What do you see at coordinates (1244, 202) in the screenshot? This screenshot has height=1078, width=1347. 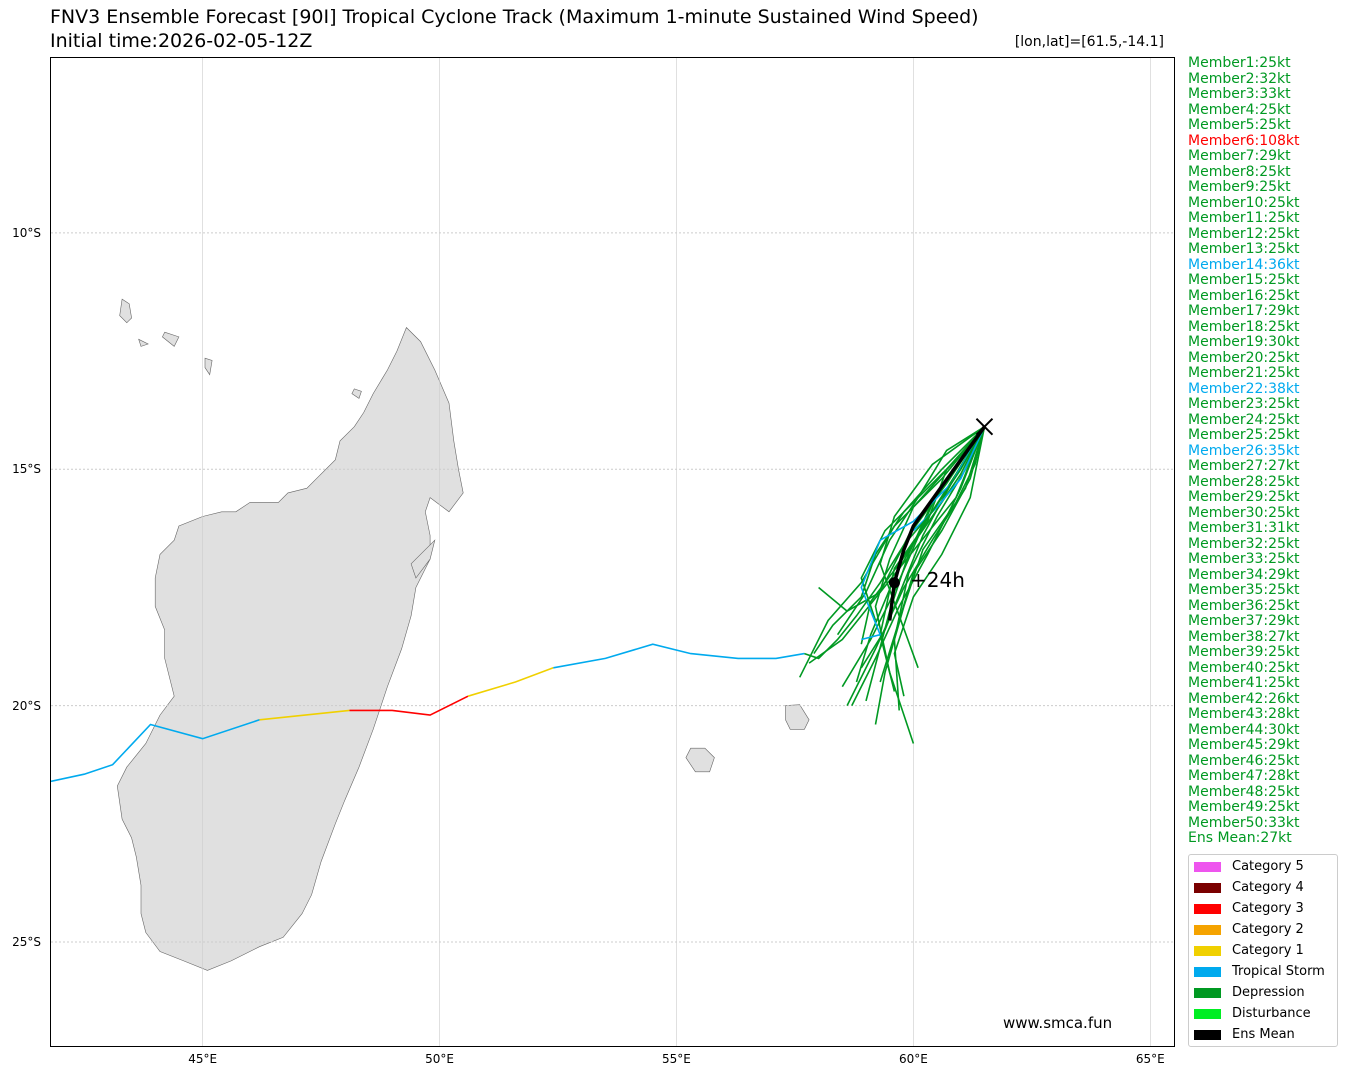 I see `member-intensity-label: Member10:25kt` at bounding box center [1244, 202].